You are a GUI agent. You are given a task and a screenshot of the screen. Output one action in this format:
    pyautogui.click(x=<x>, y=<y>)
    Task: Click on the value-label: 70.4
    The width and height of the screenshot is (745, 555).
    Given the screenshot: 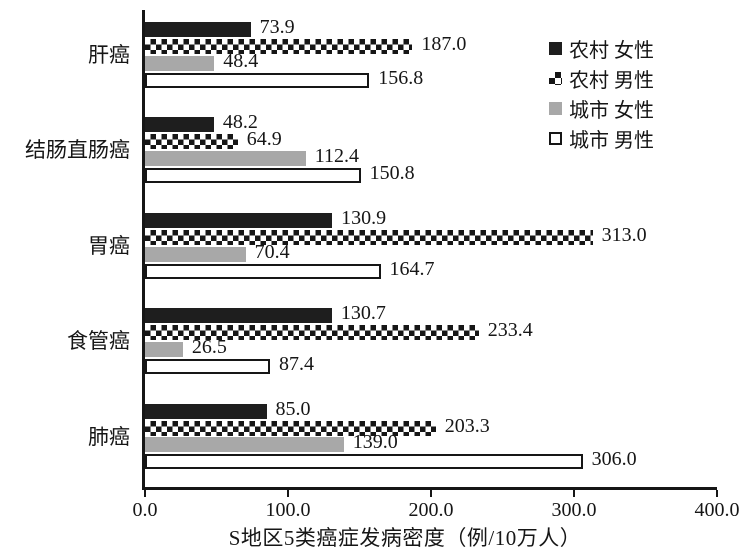 What is the action you would take?
    pyautogui.click(x=272, y=251)
    